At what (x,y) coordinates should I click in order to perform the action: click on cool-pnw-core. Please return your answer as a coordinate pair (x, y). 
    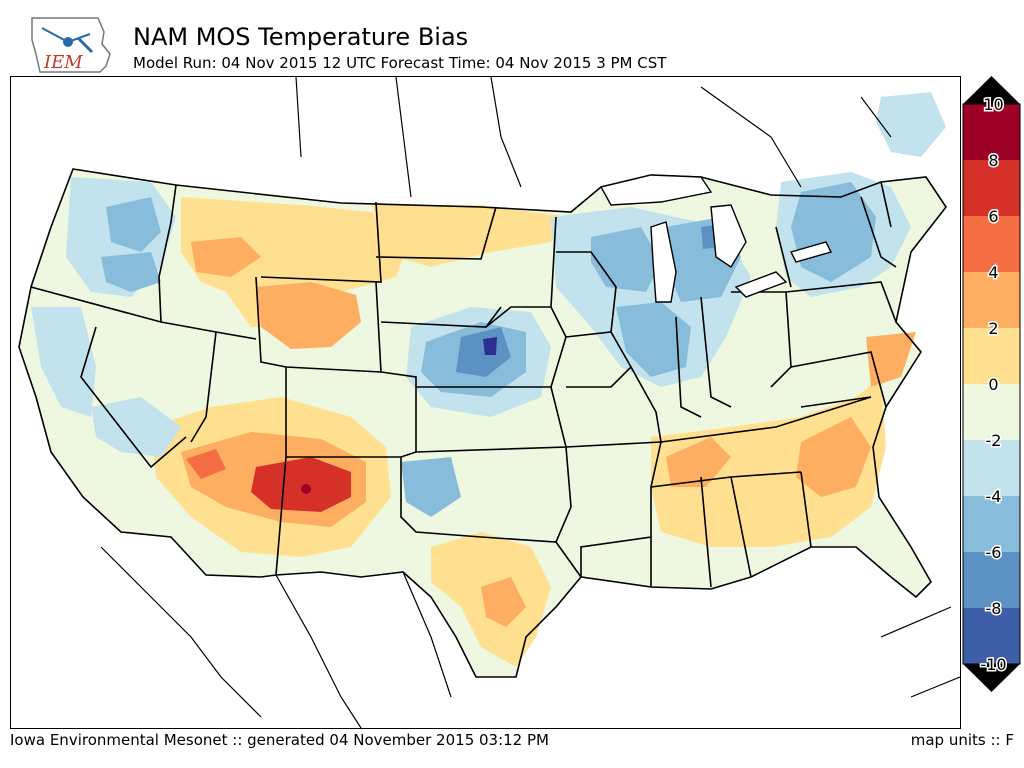
    Looking at the image, I should click on (133, 224).